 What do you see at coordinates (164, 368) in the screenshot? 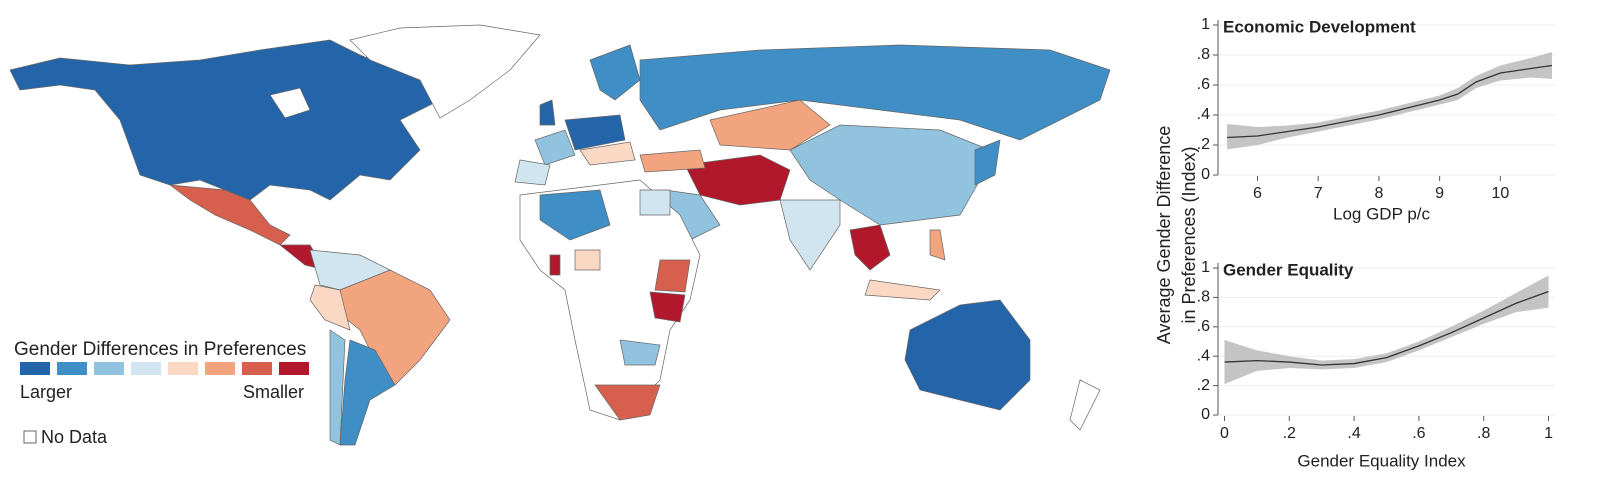
I see `legend` at bounding box center [164, 368].